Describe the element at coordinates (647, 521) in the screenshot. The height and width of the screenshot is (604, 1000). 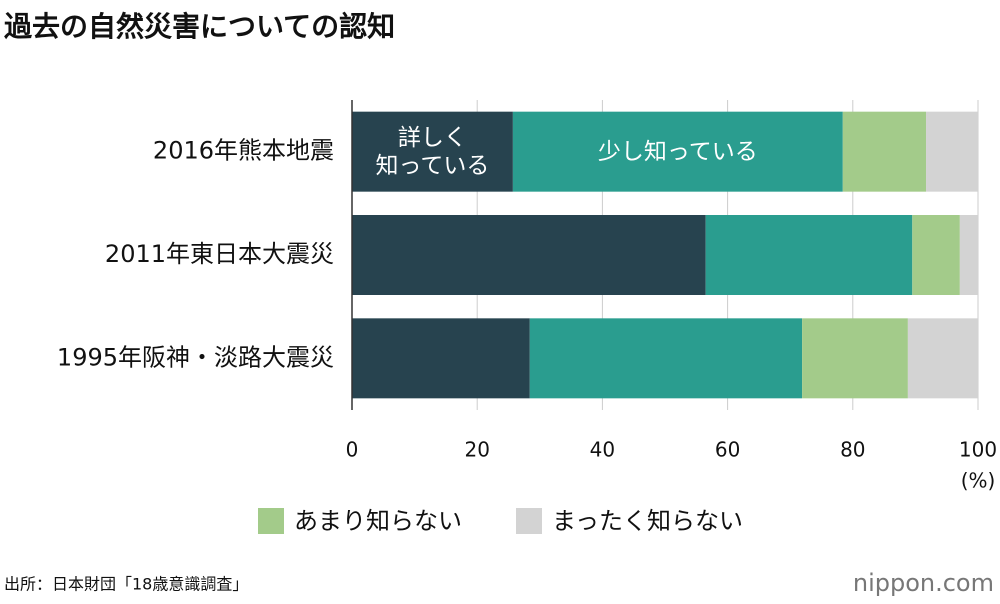
I see `legend-label: まったく知らない` at that location.